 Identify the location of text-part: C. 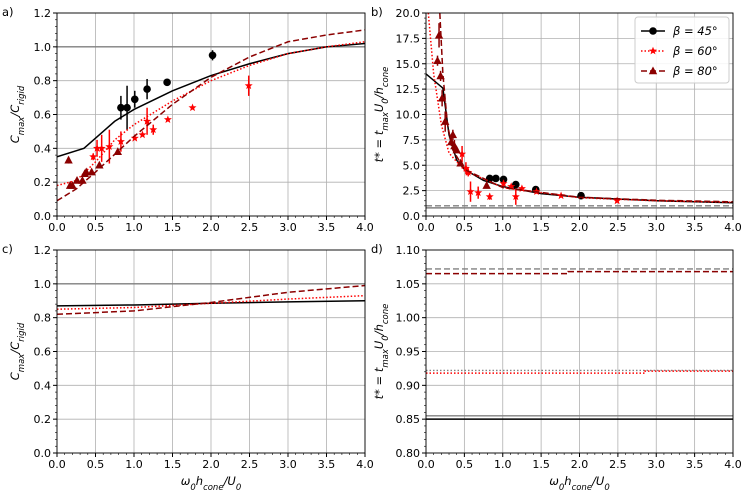
(15, 139).